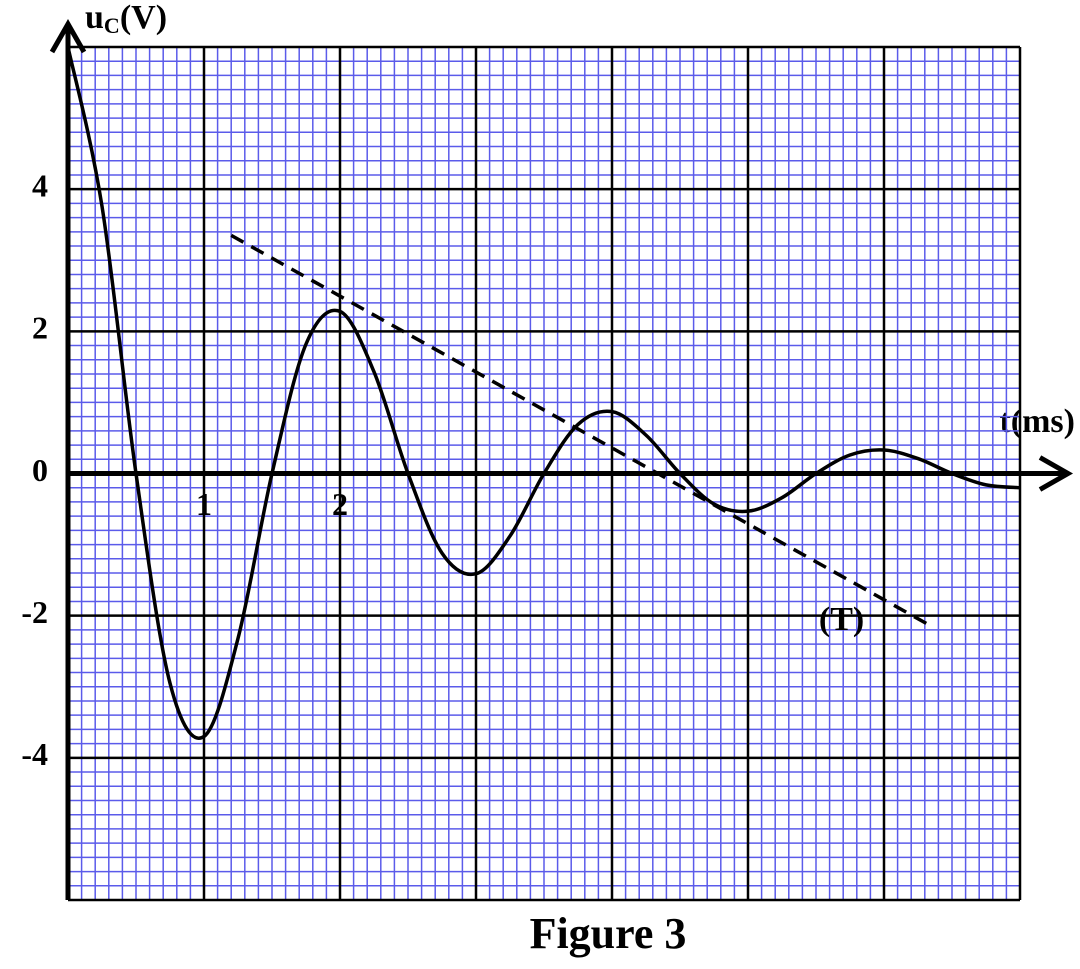 Image resolution: width=1080 pixels, height=969 pixels. What do you see at coordinates (204, 504) in the screenshot?
I see `x-tick-label: 1` at bounding box center [204, 504].